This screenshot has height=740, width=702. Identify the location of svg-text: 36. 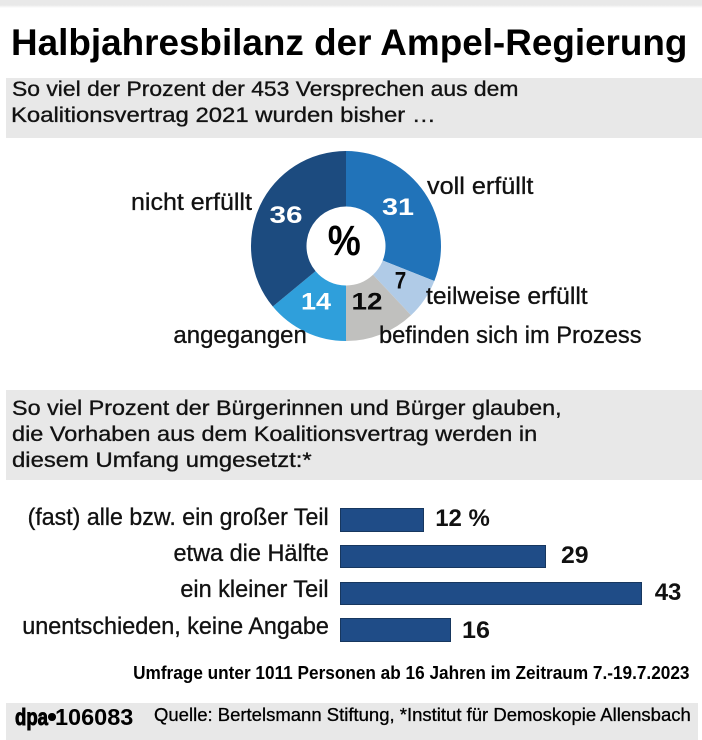
(286, 215).